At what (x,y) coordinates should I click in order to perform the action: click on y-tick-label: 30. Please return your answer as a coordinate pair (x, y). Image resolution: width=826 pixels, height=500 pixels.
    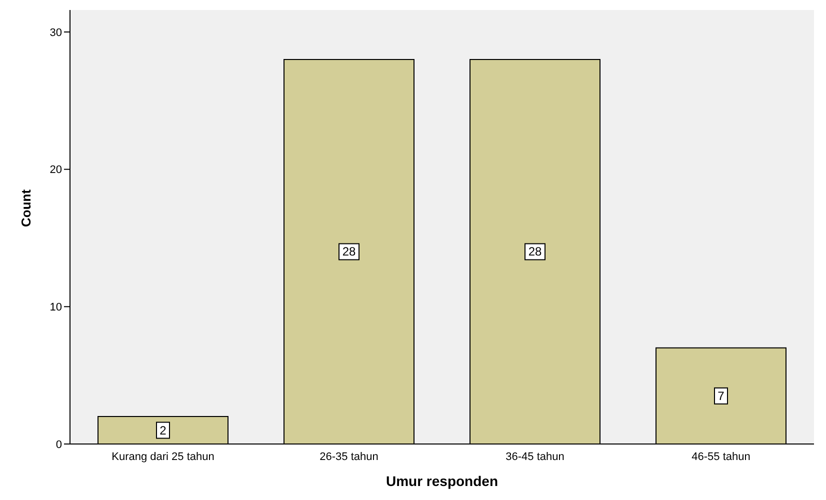
    Looking at the image, I should click on (56, 32).